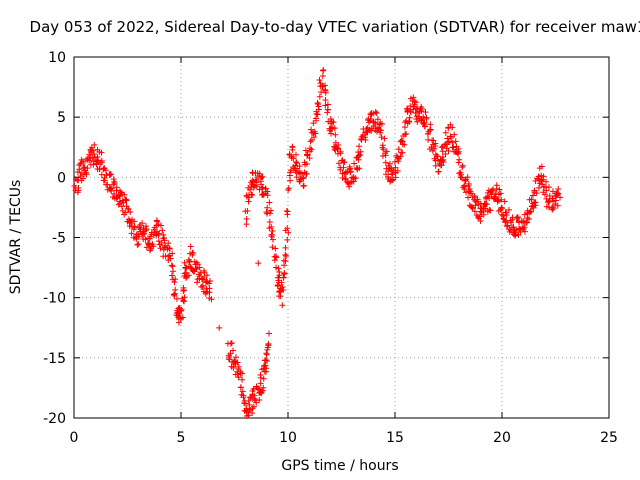  I want to click on x-tick-label: 5, so click(181, 438).